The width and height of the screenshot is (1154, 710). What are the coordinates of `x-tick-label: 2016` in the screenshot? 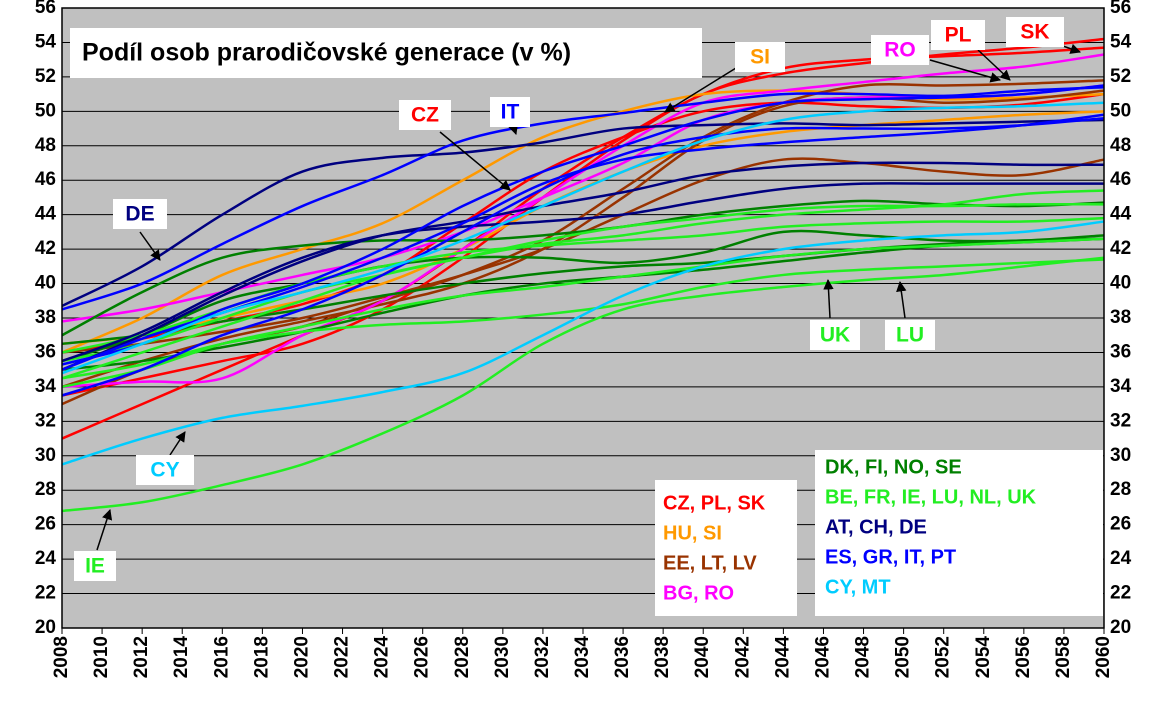 It's located at (221, 657).